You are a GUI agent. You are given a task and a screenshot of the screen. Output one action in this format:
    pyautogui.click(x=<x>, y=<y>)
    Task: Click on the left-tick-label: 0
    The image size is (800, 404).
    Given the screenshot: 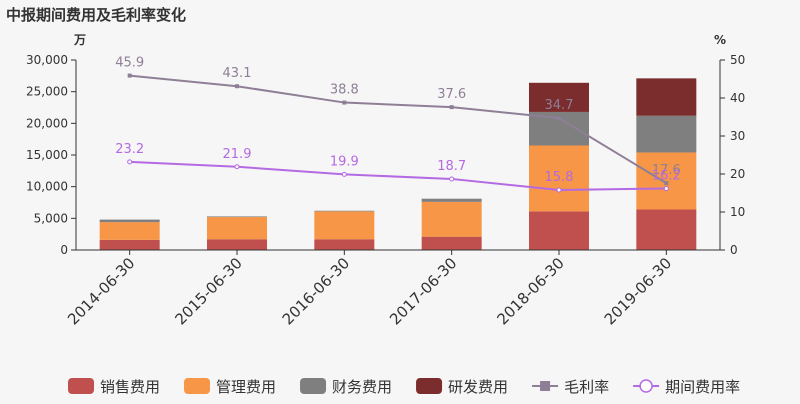 What is the action you would take?
    pyautogui.click(x=64, y=250)
    